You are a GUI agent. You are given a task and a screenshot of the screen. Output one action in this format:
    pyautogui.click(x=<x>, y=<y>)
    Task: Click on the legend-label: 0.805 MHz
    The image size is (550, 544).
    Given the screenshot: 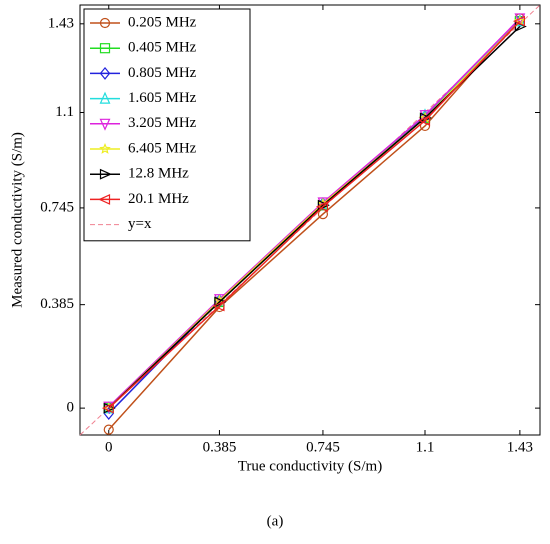 What is the action you would take?
    pyautogui.click(x=162, y=73)
    